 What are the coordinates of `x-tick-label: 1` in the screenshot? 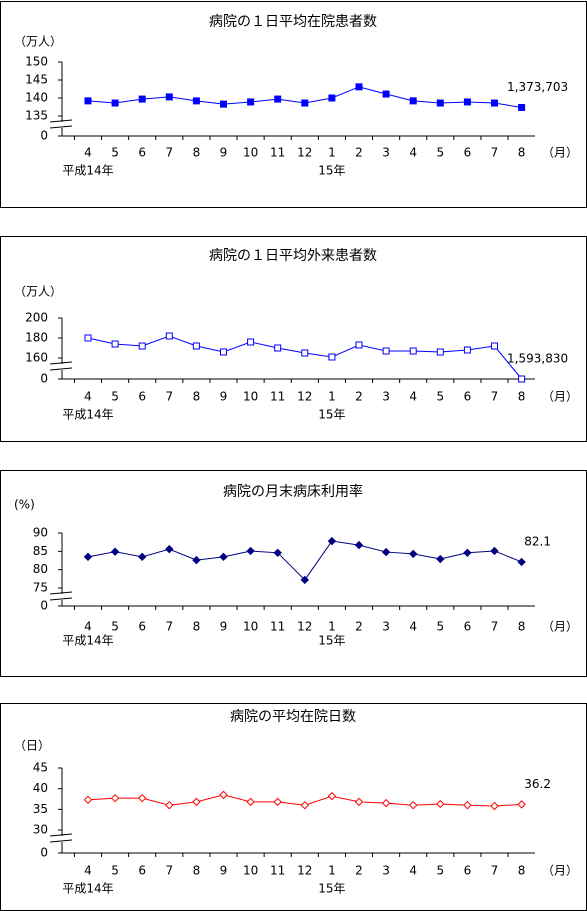 It's located at (332, 153).